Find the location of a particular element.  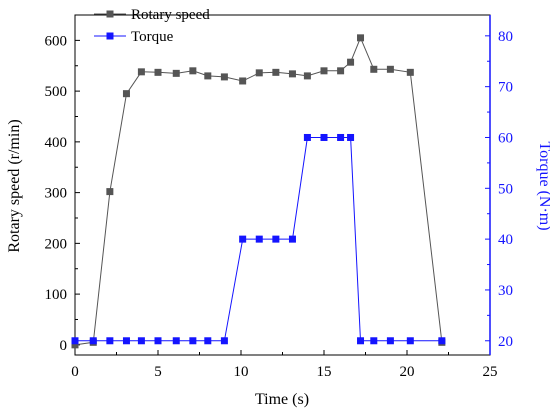

y-right-tick-label-0: 20 is located at coordinates (505, 342).